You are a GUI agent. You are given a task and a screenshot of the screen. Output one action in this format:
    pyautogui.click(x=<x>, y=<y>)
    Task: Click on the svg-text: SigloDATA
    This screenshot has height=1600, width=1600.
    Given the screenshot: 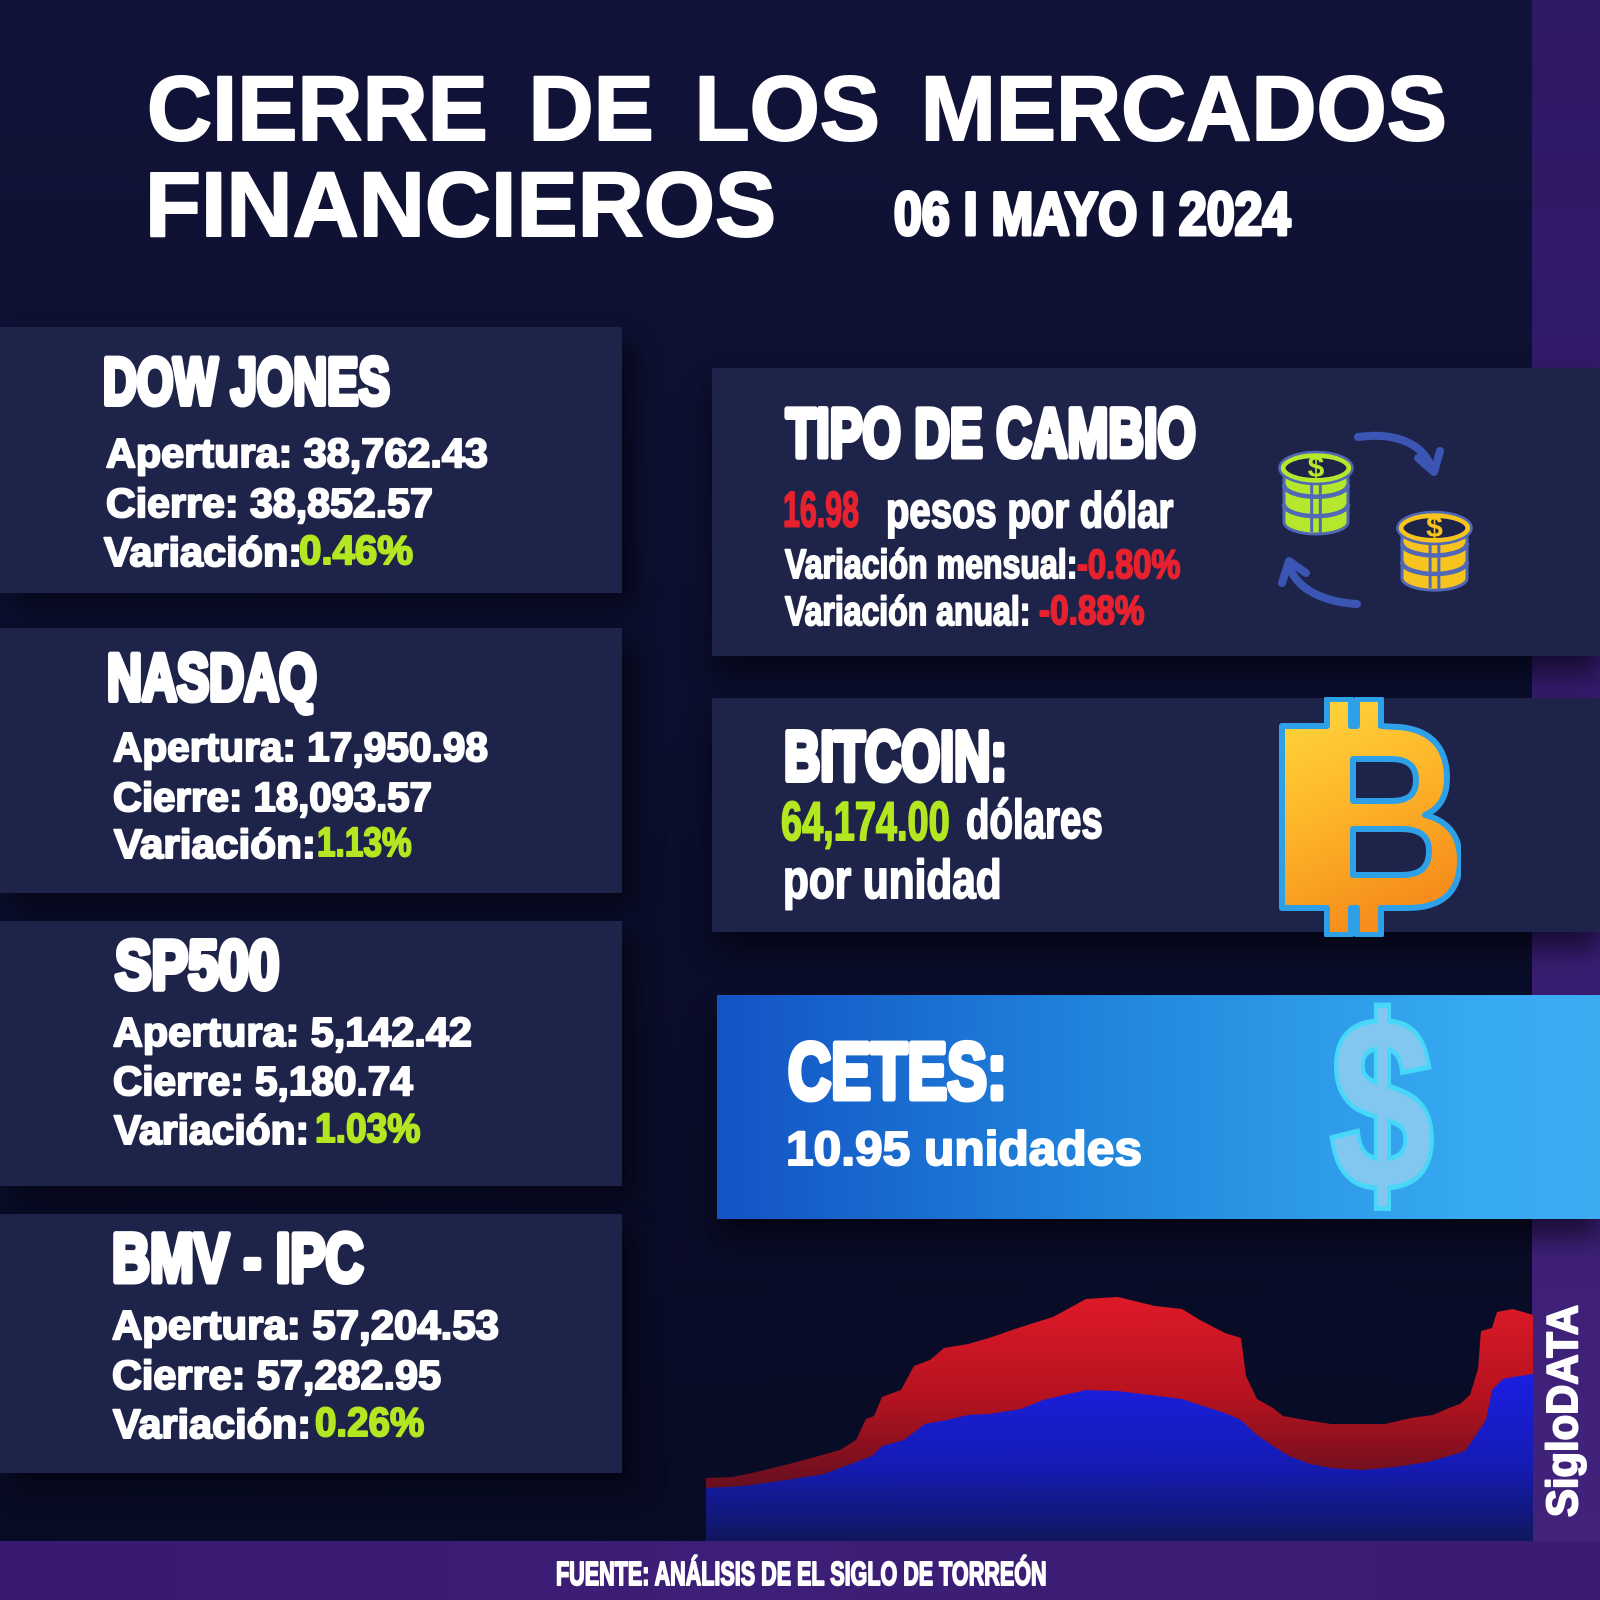 What is the action you would take?
    pyautogui.click(x=1562, y=1411)
    